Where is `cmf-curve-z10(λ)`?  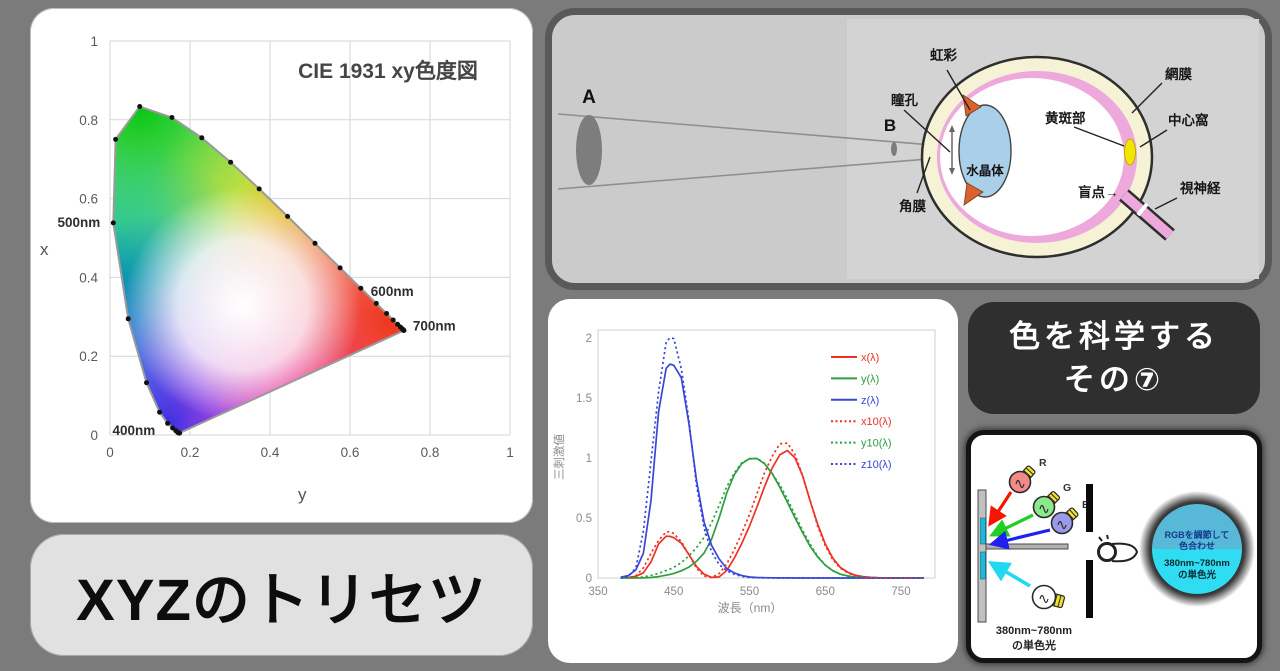
cmf-curve-z10(λ) is located at coordinates (772, 458).